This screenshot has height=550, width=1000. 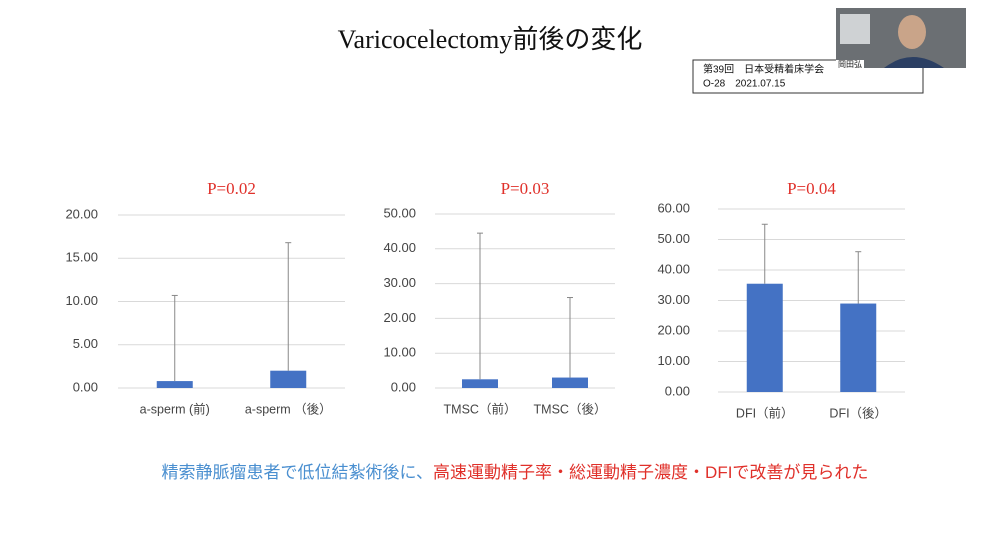 I want to click on x-tick-label: DFI（後）, so click(x=858, y=413).